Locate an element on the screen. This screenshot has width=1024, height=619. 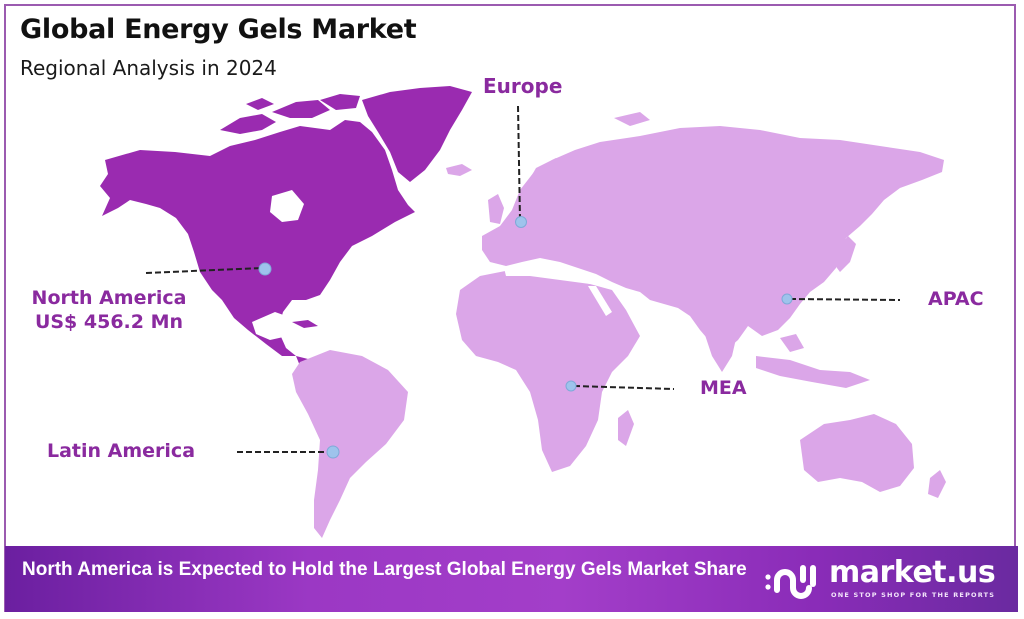
marker-north-america is located at coordinates (265, 269).